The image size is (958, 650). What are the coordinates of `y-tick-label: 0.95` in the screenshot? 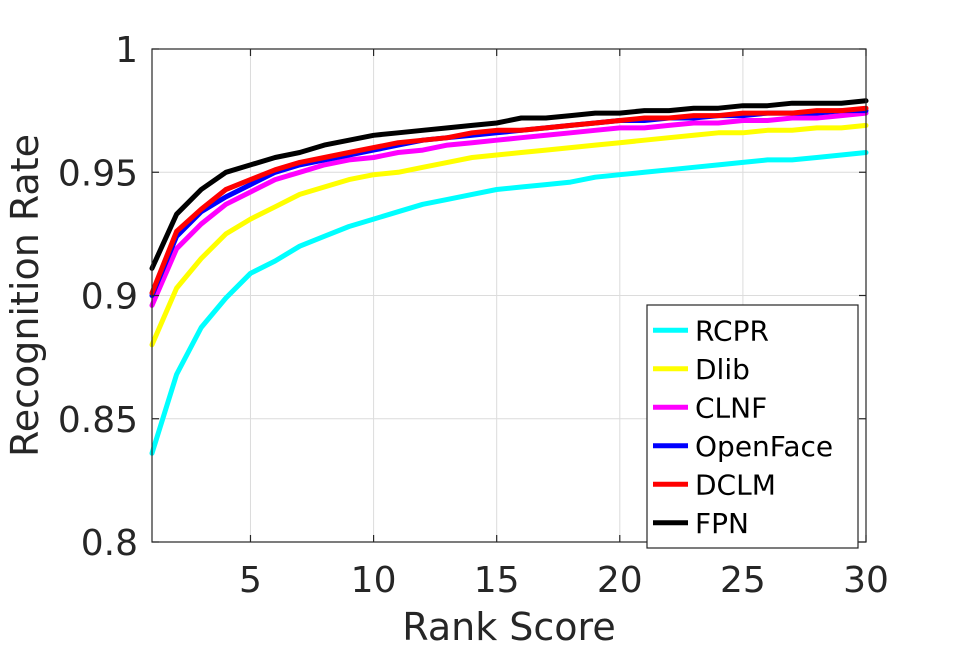 It's located at (98, 173).